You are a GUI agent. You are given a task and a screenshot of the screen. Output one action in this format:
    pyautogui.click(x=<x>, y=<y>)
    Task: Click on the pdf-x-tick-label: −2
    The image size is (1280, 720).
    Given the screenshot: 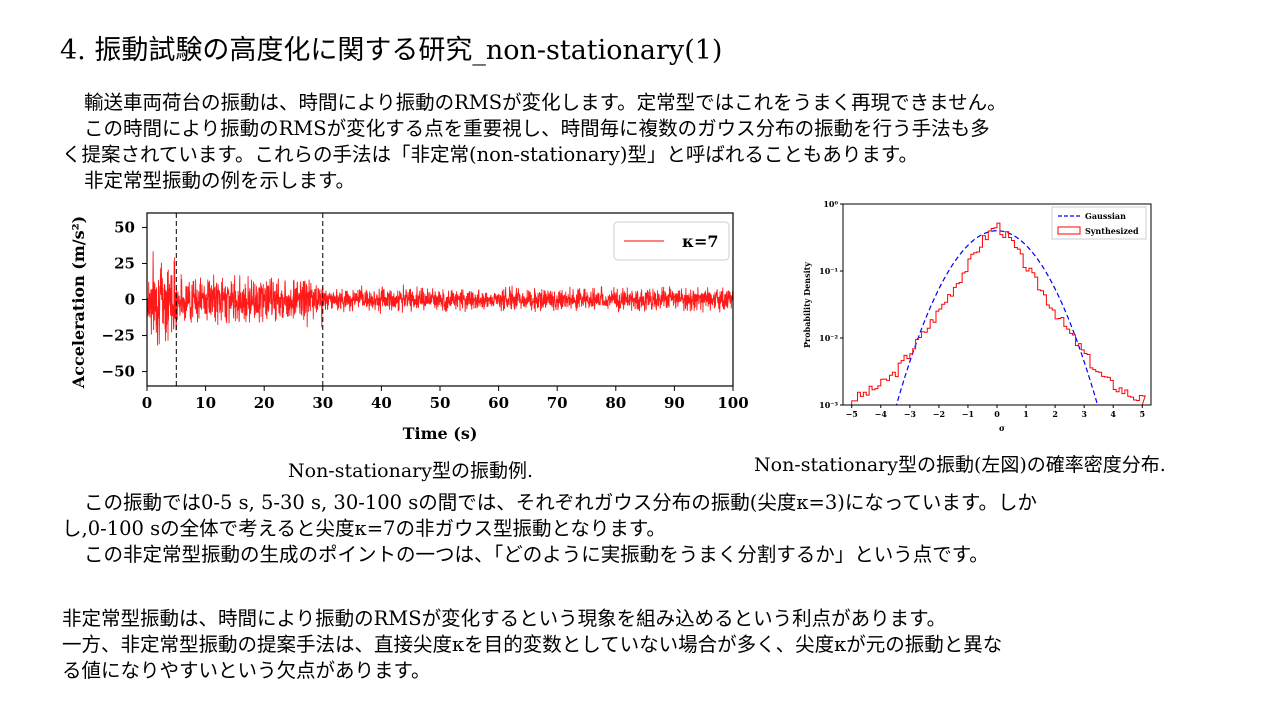 What is the action you would take?
    pyautogui.click(x=939, y=414)
    